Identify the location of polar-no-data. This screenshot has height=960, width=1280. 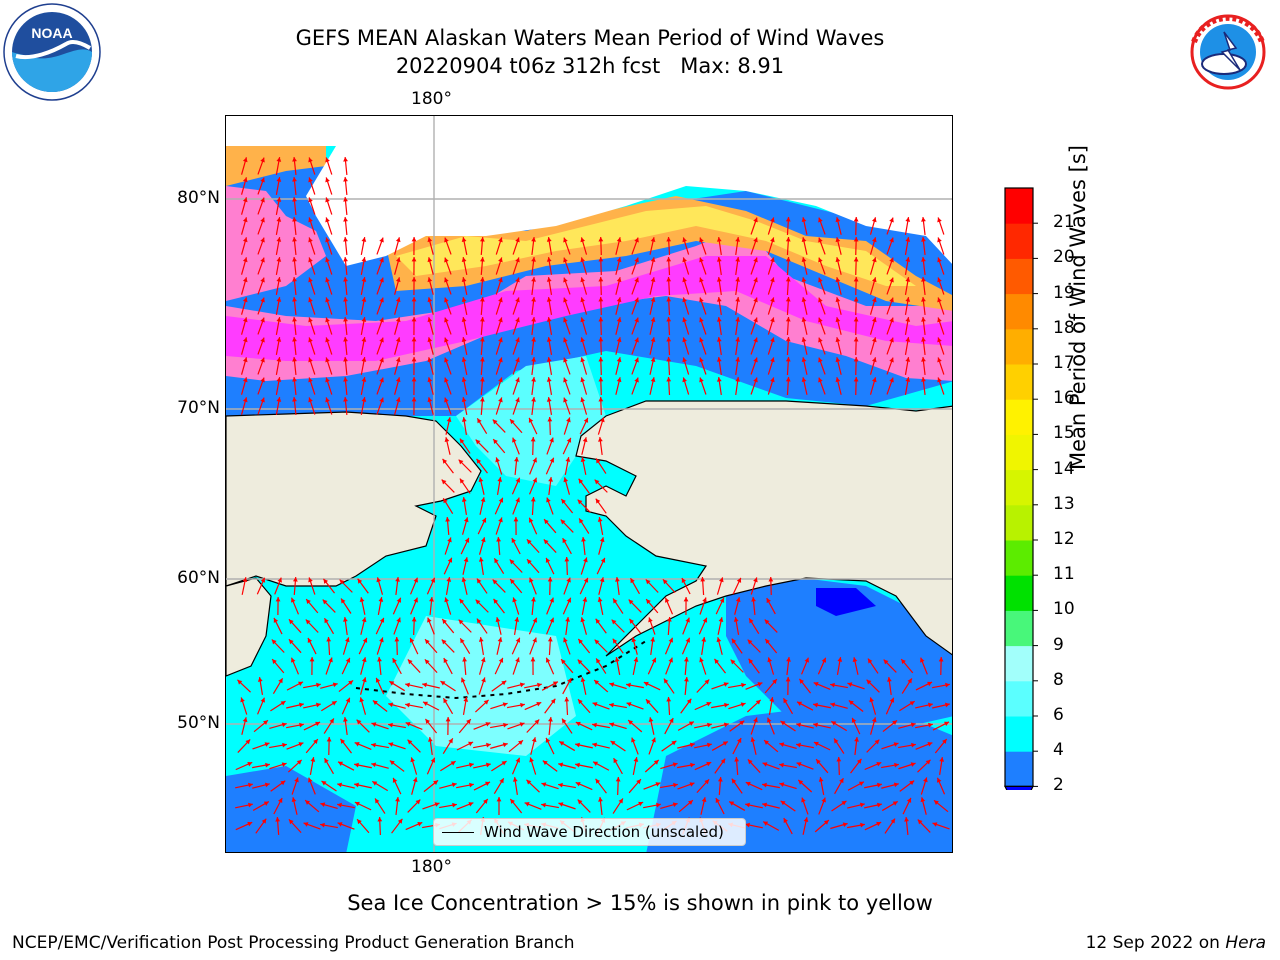
(629, 206).